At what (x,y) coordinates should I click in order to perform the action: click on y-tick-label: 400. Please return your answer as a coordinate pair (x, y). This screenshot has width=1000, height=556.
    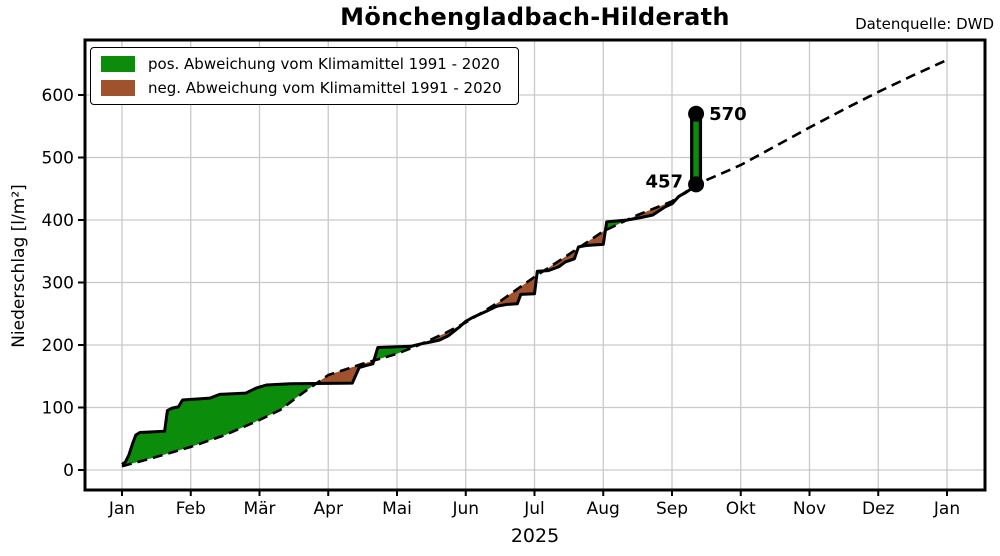
    Looking at the image, I should click on (58, 221).